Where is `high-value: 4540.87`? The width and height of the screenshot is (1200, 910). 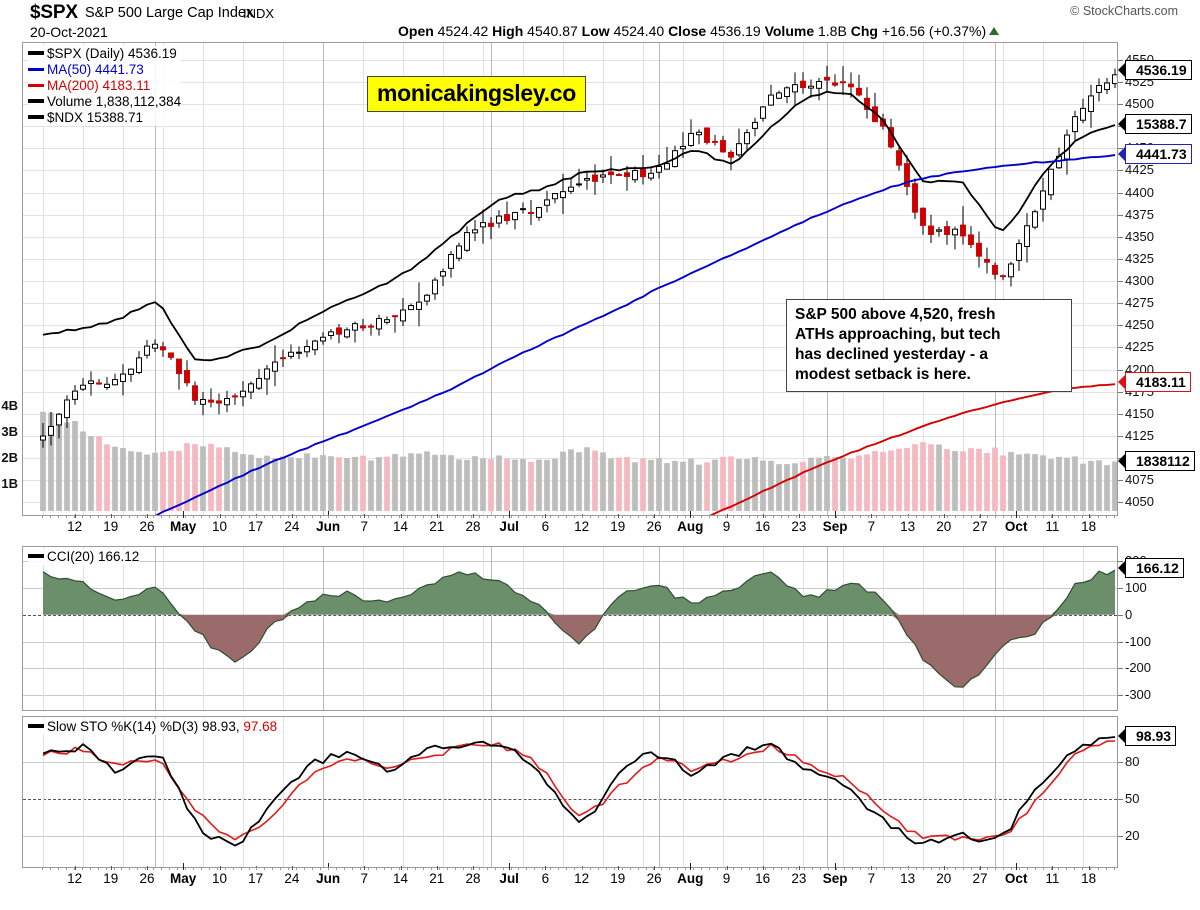 high-value: 4540.87 is located at coordinates (552, 31).